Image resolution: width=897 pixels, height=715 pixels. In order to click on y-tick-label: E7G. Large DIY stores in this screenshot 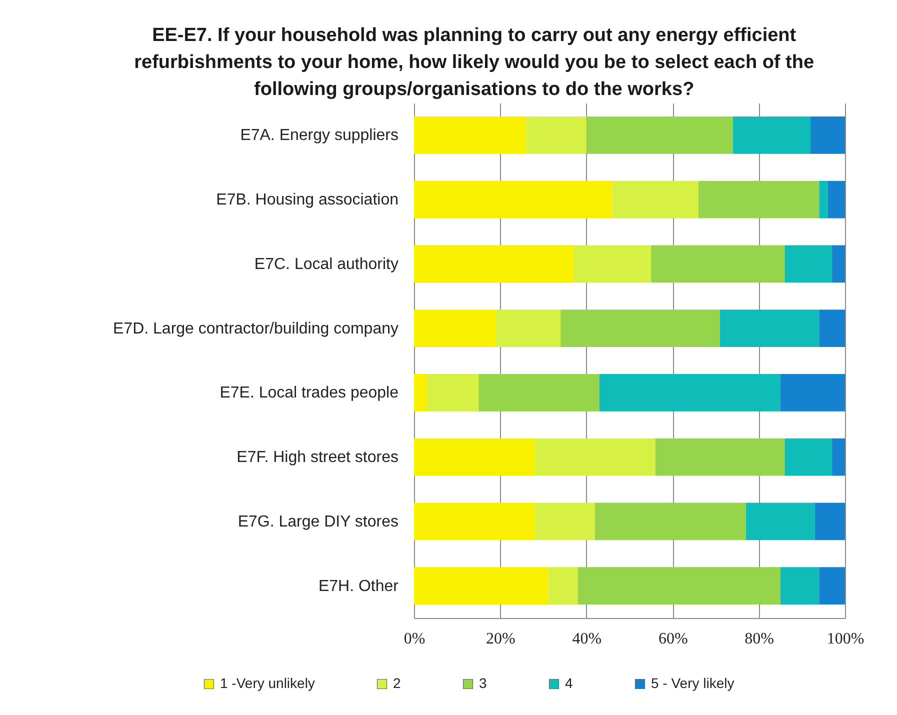, I will do `click(318, 521)`.